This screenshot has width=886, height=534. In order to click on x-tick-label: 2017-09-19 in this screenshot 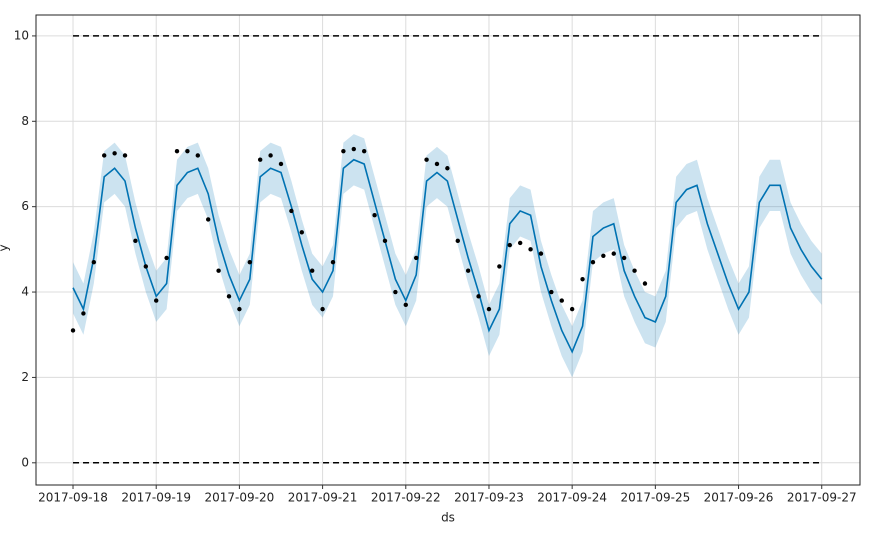, I will do `click(156, 498)`.